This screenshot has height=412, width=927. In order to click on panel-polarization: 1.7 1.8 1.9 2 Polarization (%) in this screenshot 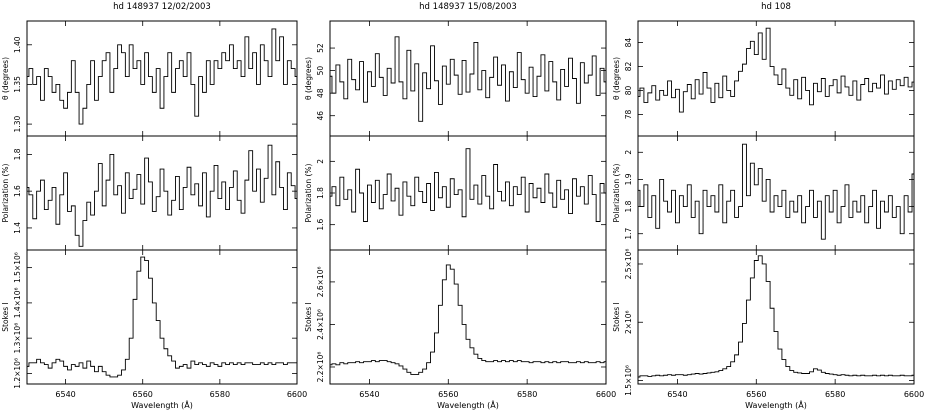, I will do `click(763, 193)`.